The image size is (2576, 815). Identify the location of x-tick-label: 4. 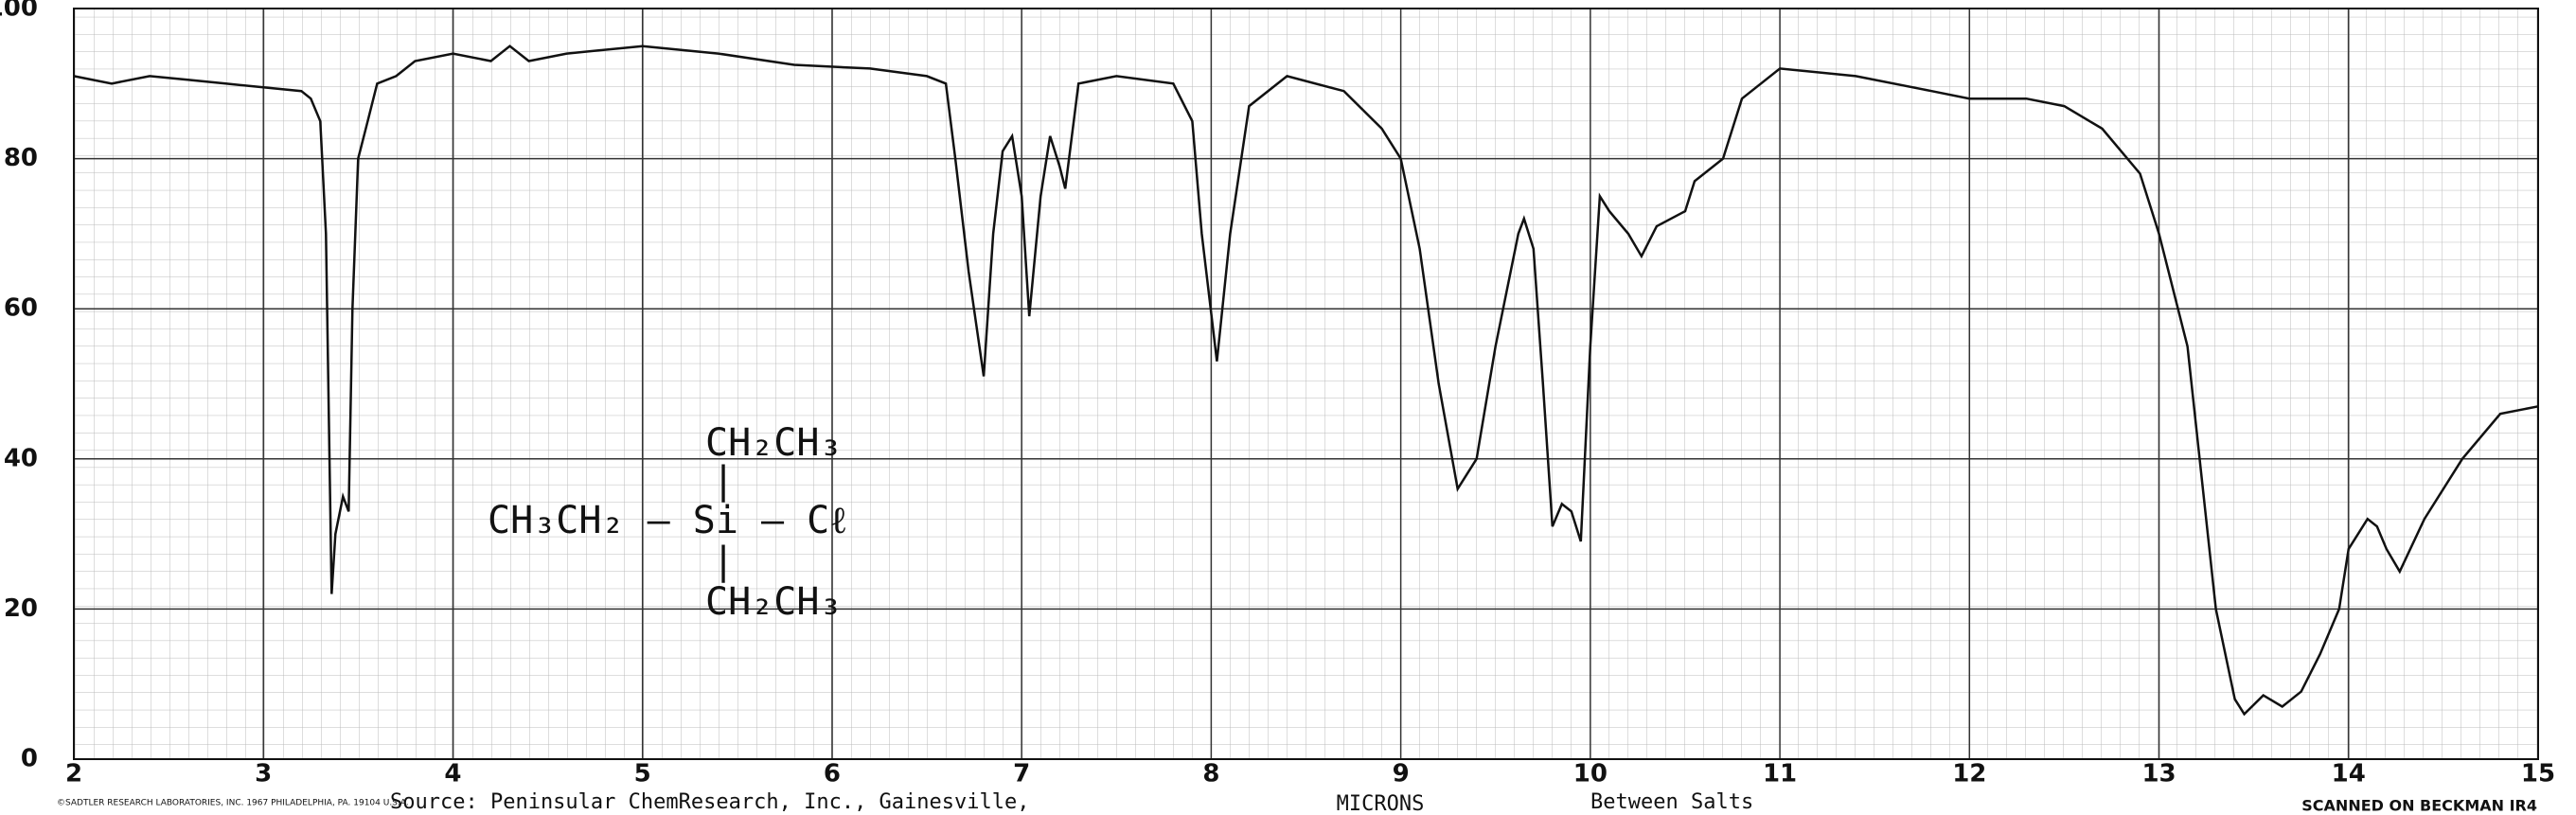
(453, 774).